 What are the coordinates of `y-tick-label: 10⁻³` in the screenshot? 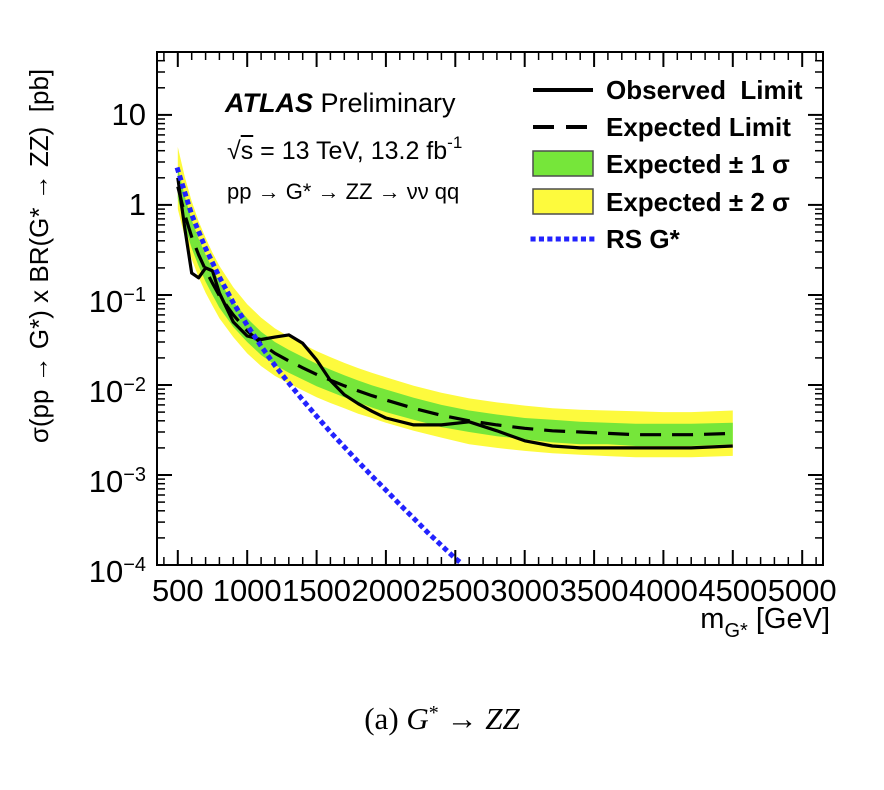 It's located at (117, 481).